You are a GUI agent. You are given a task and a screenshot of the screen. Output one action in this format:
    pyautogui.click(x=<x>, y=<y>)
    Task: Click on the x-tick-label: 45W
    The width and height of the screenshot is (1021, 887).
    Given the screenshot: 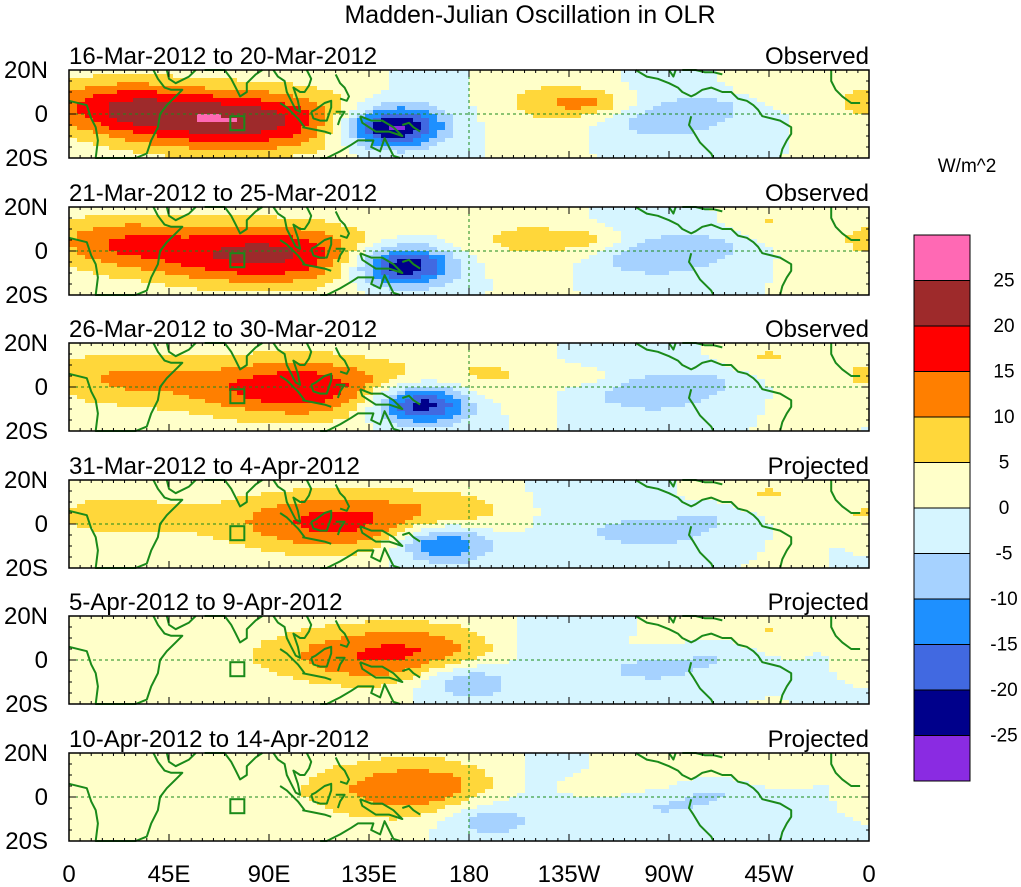 What is the action you would take?
    pyautogui.click(x=769, y=874)
    